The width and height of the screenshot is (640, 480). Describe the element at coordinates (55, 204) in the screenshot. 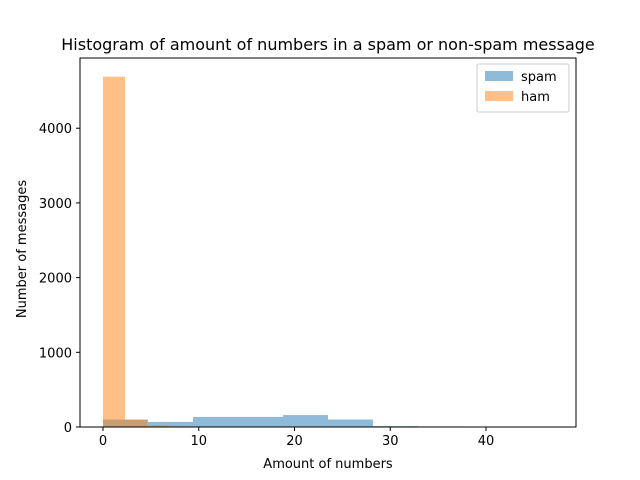

I see `y-tick-label: 3000` at that location.